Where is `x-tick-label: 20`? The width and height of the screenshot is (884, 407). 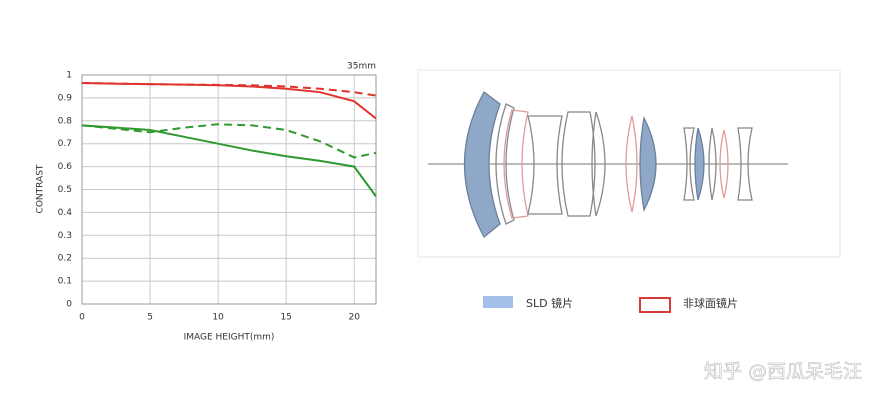
x-tick-label: 20 is located at coordinates (354, 318).